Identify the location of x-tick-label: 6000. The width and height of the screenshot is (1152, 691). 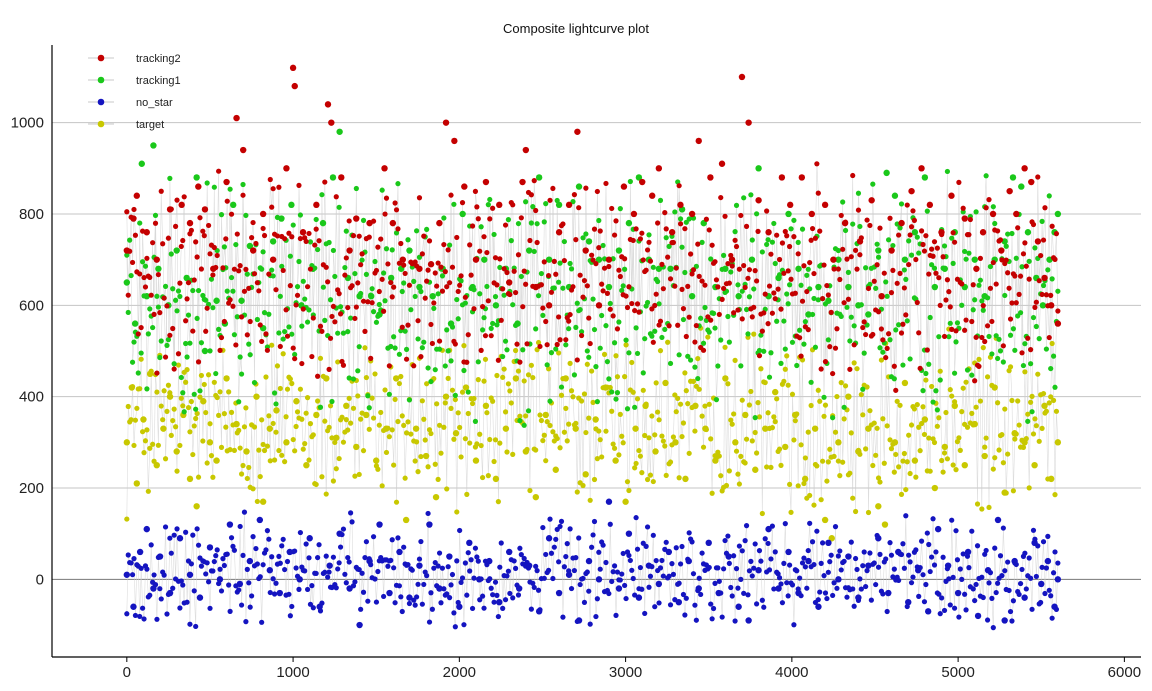
(1124, 672).